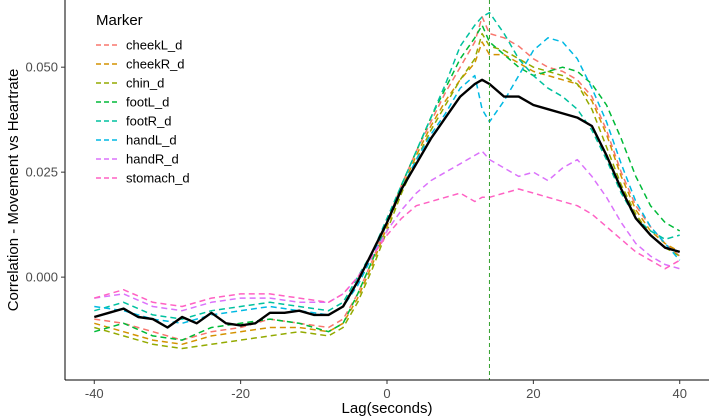 This screenshot has width=709, height=420. Describe the element at coordinates (151, 140) in the screenshot. I see `legend-label: handL_d` at that location.